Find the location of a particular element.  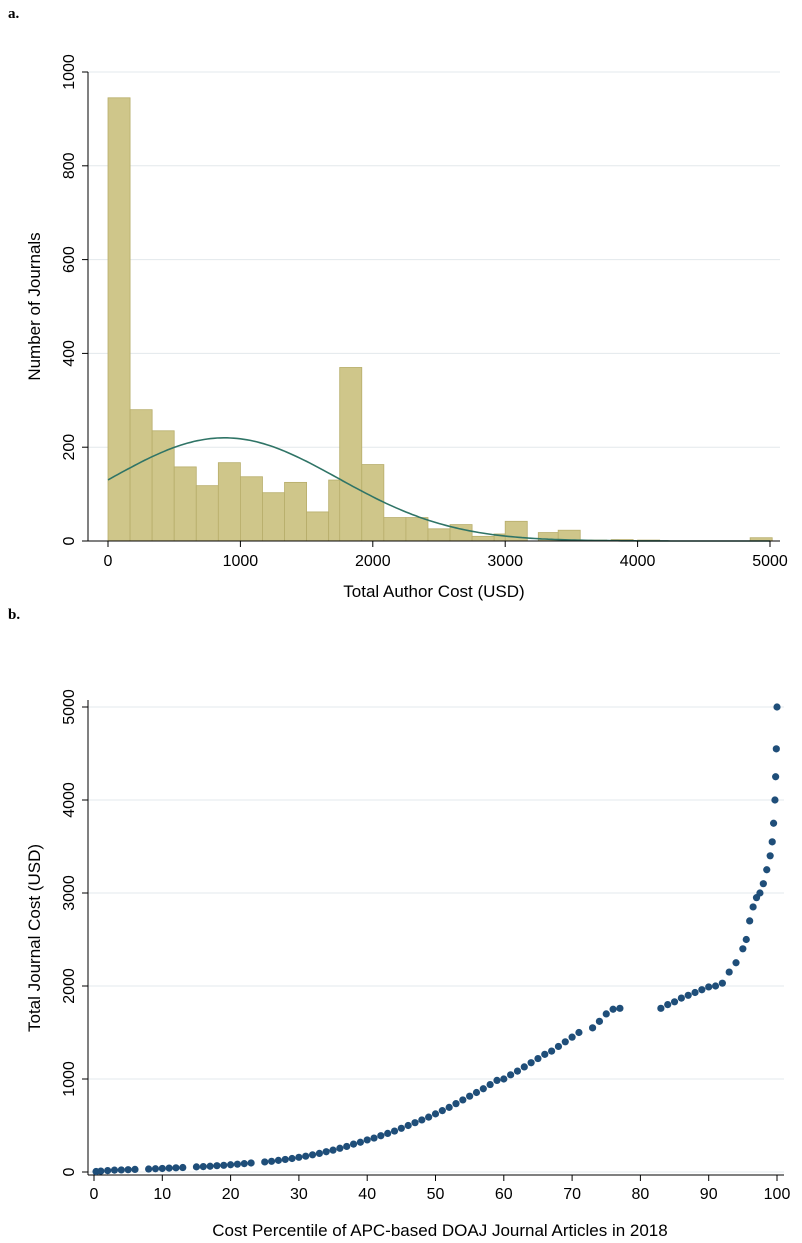

x-tick-label: 50 is located at coordinates (436, 1194).